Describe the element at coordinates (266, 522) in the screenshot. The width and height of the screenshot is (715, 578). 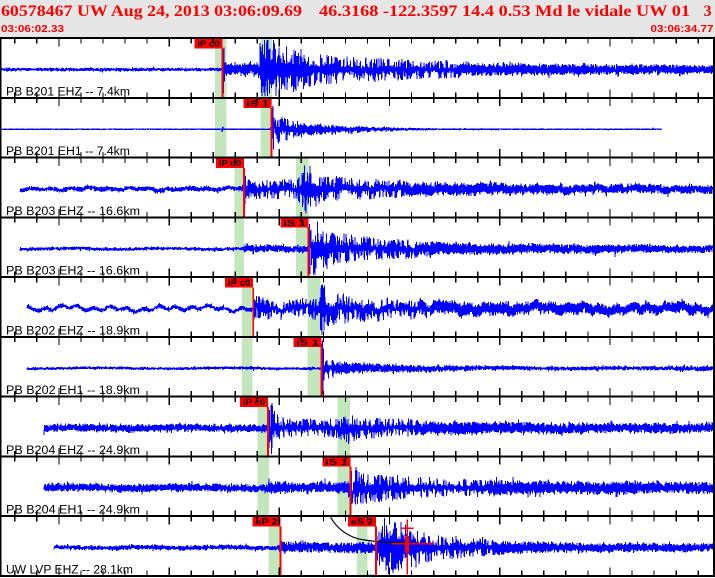
I see `svg-text: eP 2` at that location.